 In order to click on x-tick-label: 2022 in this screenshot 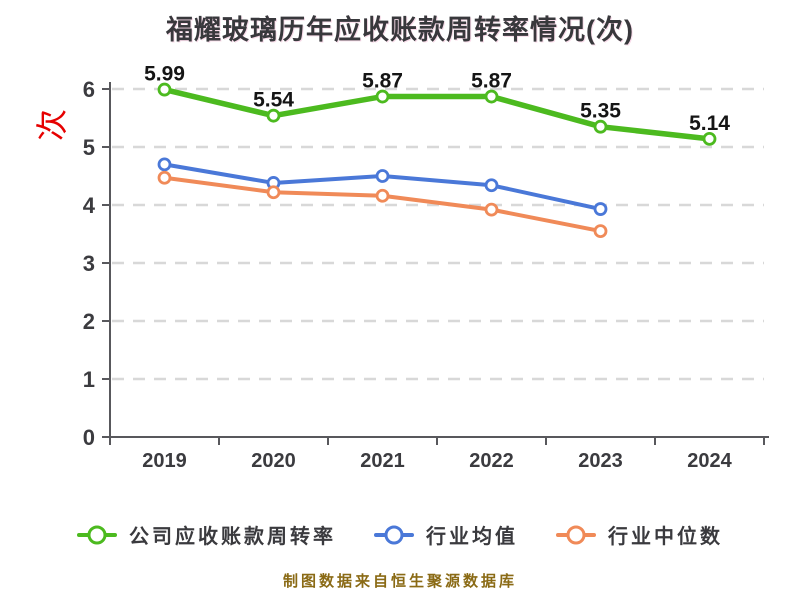, I will do `click(491, 461)`.